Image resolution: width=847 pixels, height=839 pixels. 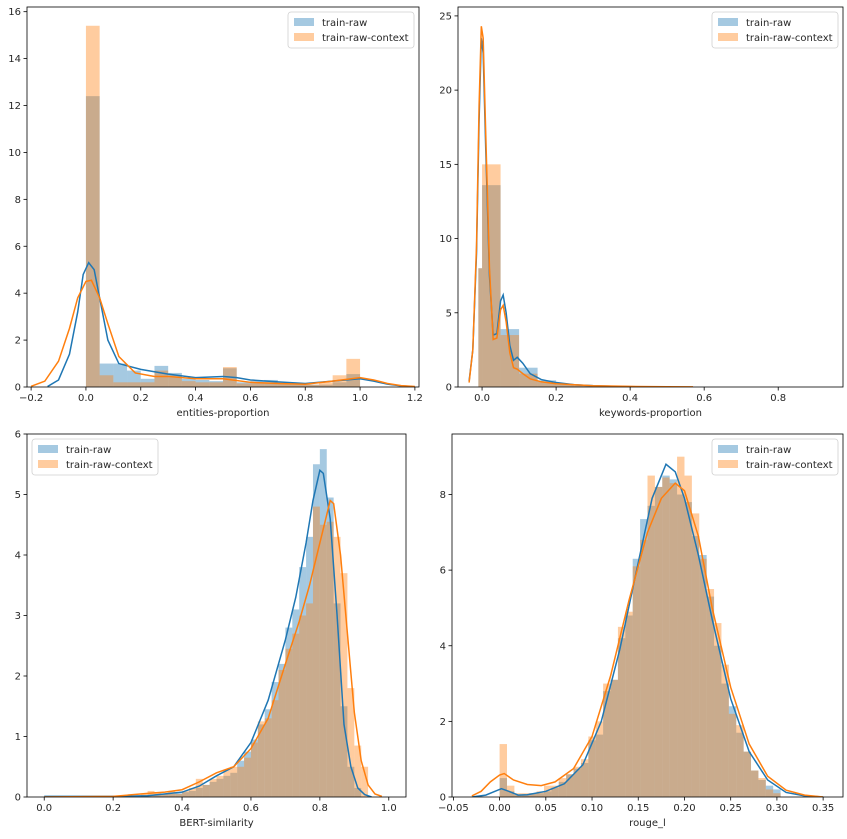 I want to click on x-tick-label: 1.2, so click(x=415, y=398).